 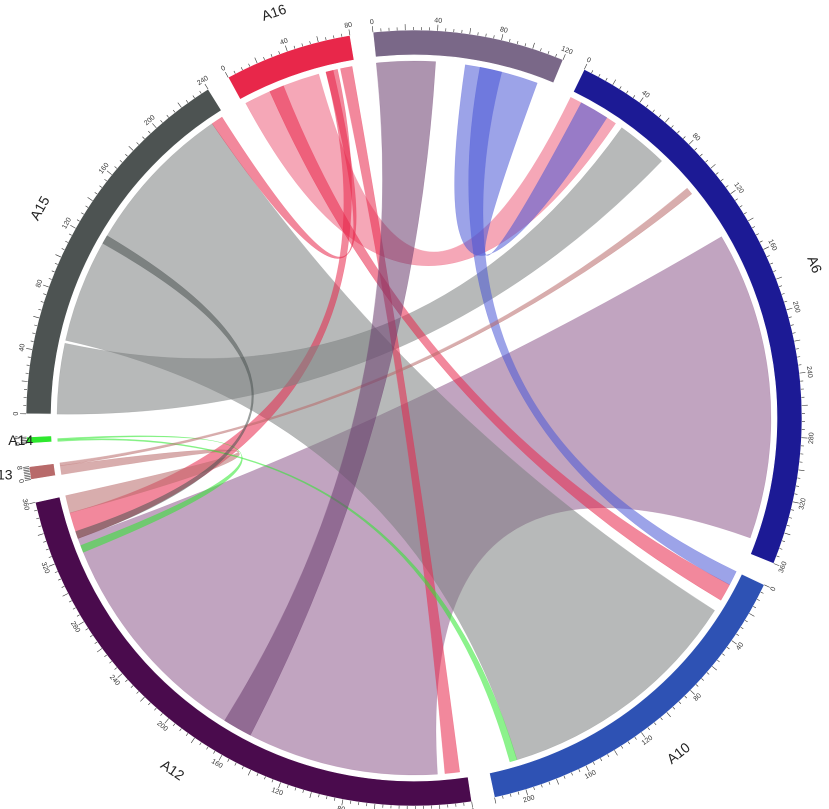 I want to click on tick-label-a1-40: 40, so click(x=438, y=20).